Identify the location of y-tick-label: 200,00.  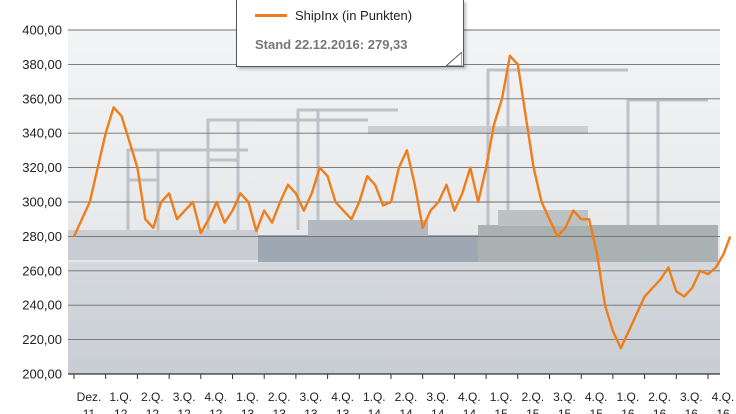
(42, 374).